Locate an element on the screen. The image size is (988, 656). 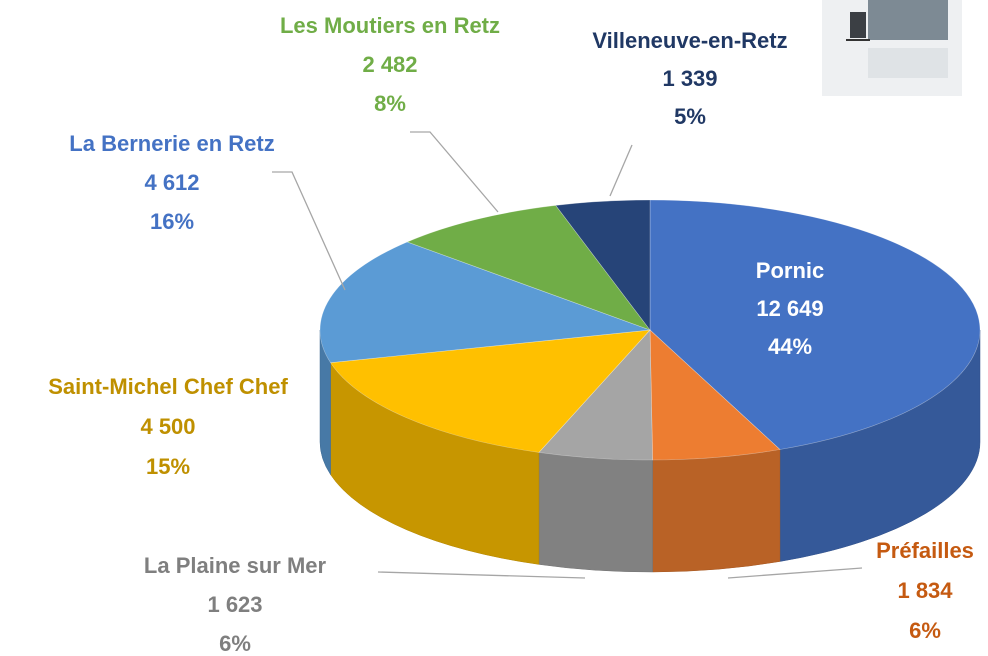
value-label: 1 623 is located at coordinates (234, 604).